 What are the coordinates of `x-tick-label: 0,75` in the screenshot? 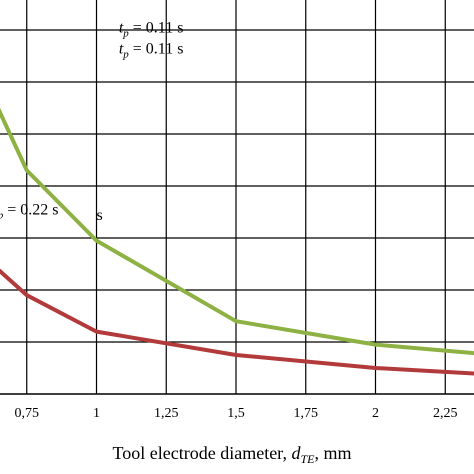 It's located at (27, 413).